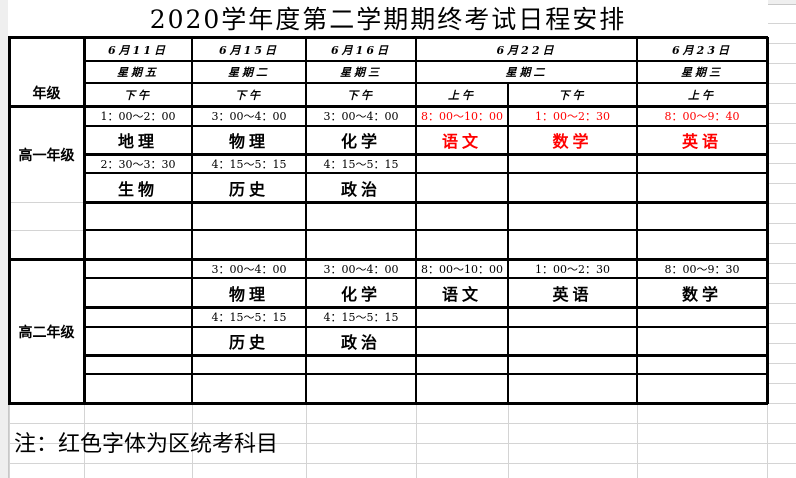  I want to click on footnote: 注：红色字体为区统考科目, so click(146, 444).